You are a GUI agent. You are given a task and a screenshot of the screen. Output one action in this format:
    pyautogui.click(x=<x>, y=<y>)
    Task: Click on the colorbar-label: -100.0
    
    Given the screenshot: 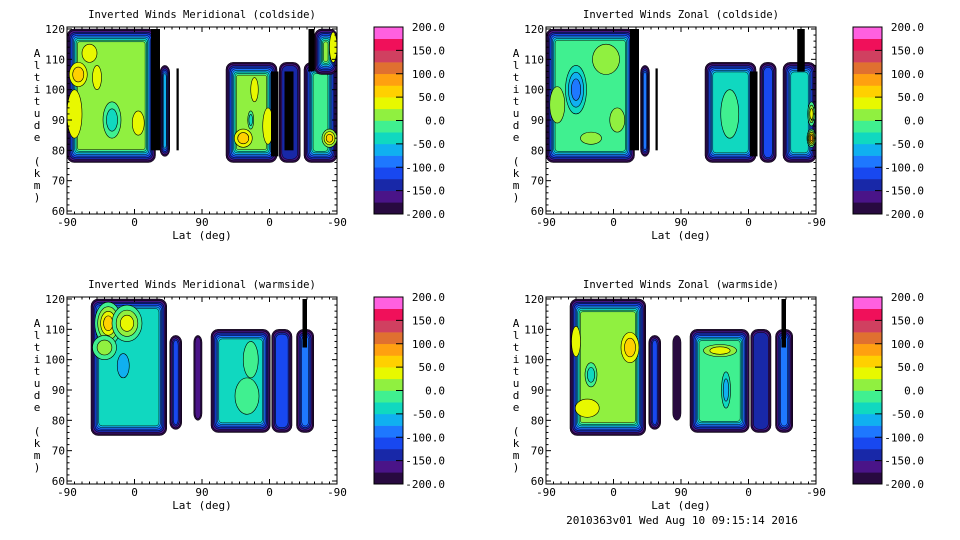 What is the action you would take?
    pyautogui.click(x=425, y=437)
    